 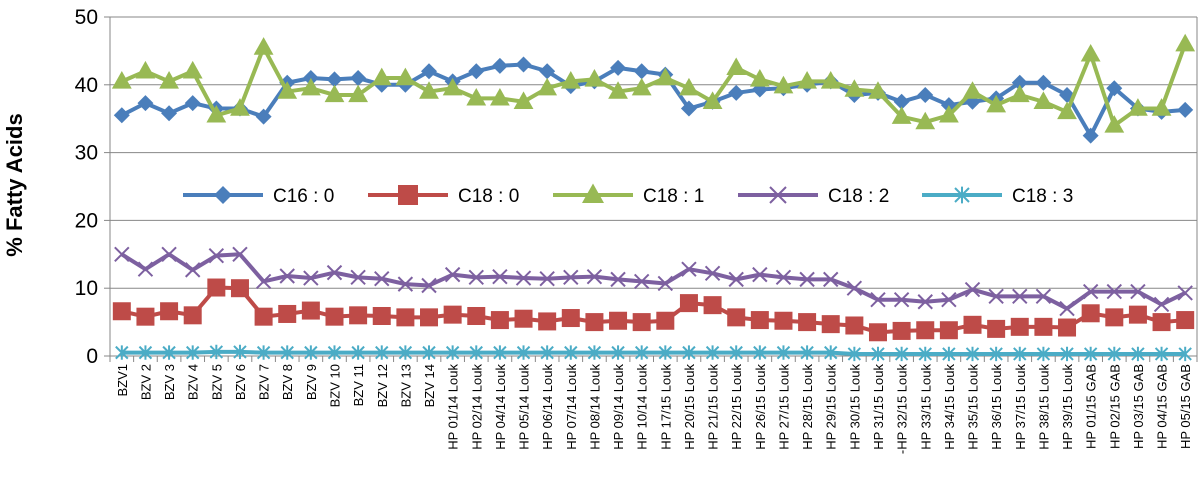 I want to click on x-tick-label: BZV 13, so click(x=405, y=385).